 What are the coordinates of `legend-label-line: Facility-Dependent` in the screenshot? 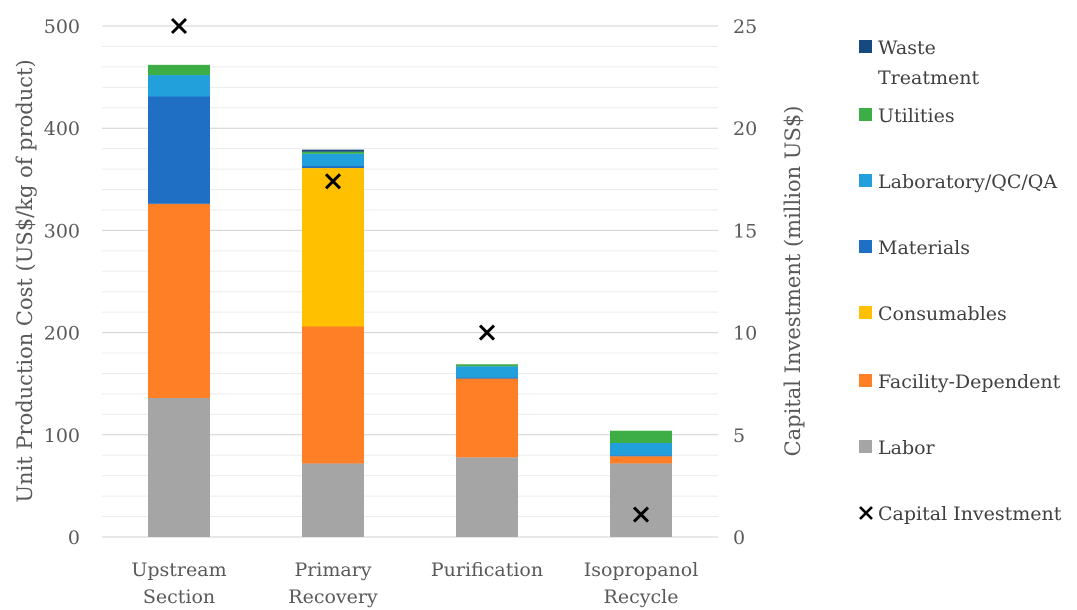 It's located at (969, 382).